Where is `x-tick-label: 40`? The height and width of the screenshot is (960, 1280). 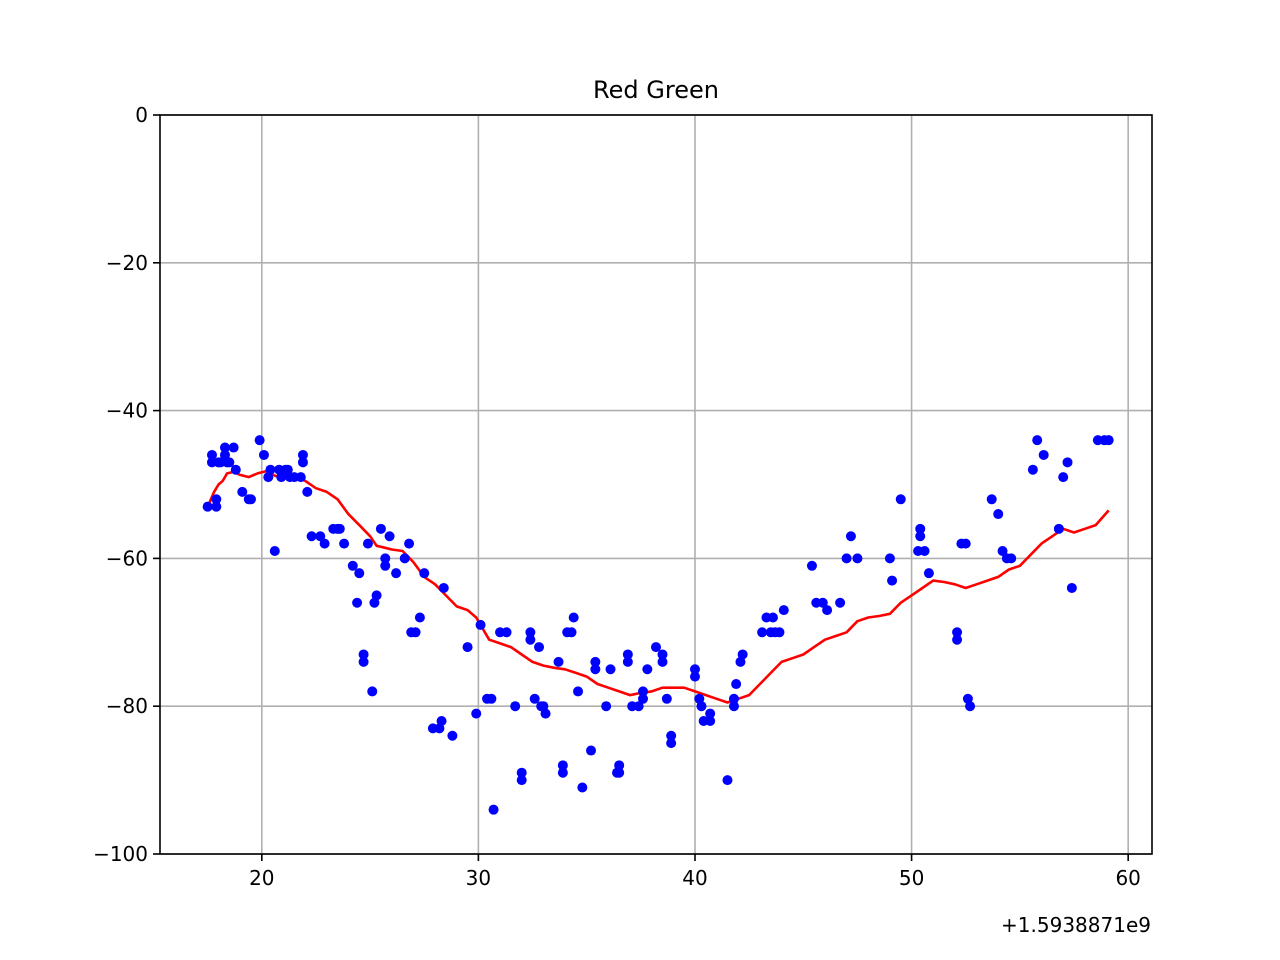 x-tick-label: 40 is located at coordinates (694, 878).